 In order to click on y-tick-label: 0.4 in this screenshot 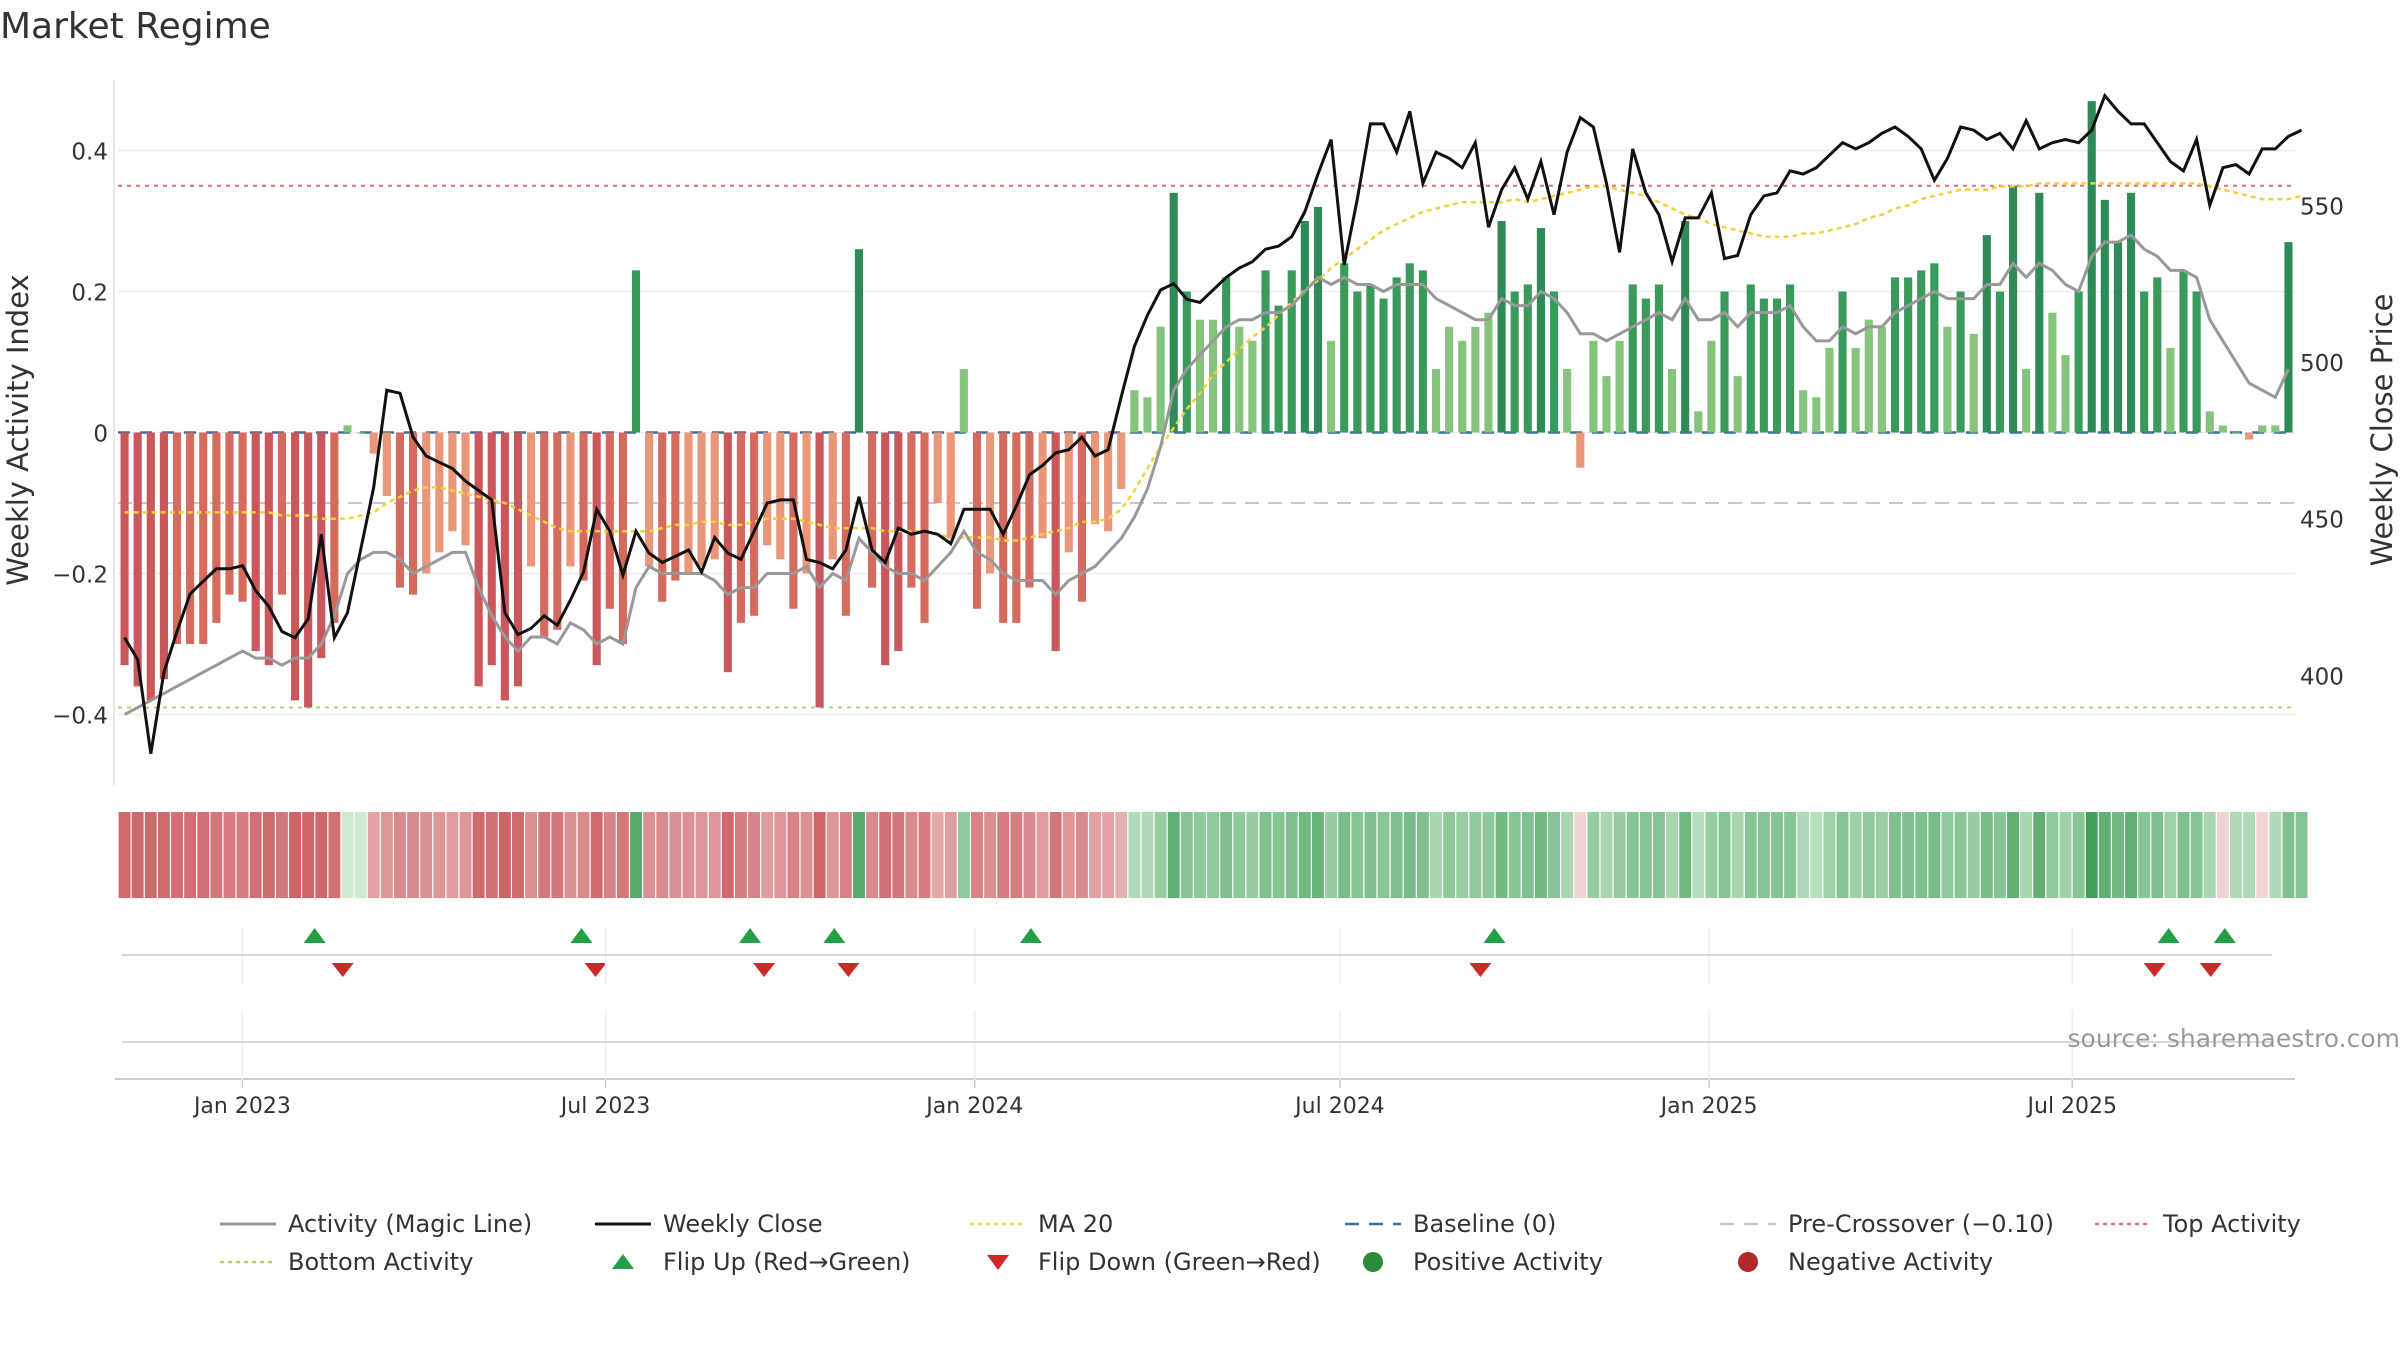, I will do `click(89, 153)`.